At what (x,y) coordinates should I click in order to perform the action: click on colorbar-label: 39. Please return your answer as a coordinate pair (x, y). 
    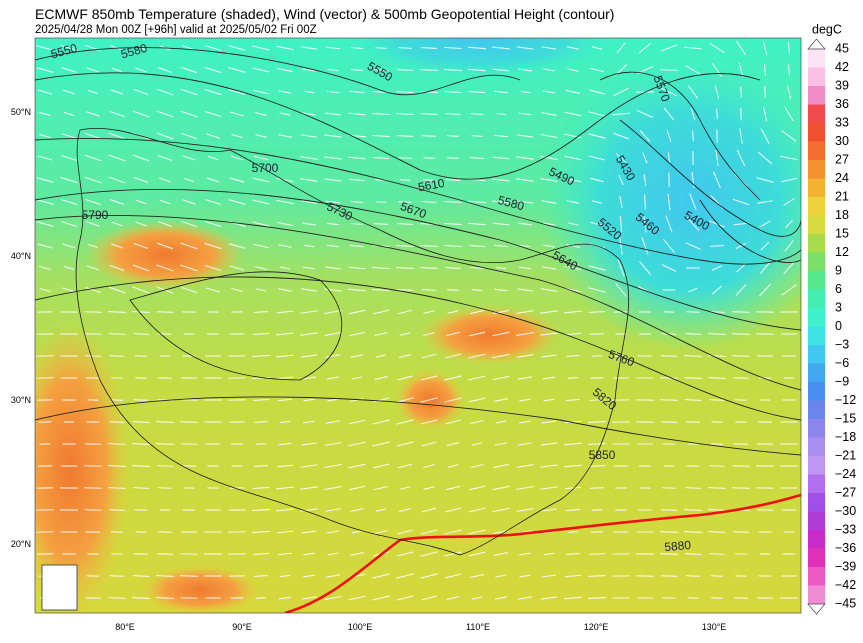
    Looking at the image, I should click on (842, 85).